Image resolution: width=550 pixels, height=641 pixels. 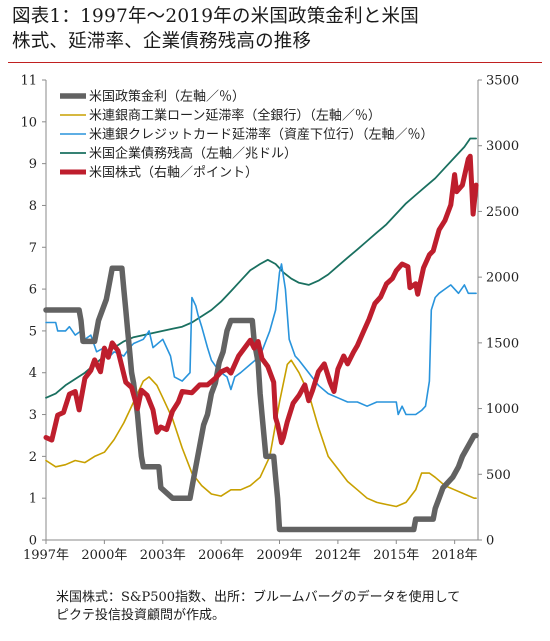 I want to click on y-left-tick-label: 4, so click(x=33, y=373).